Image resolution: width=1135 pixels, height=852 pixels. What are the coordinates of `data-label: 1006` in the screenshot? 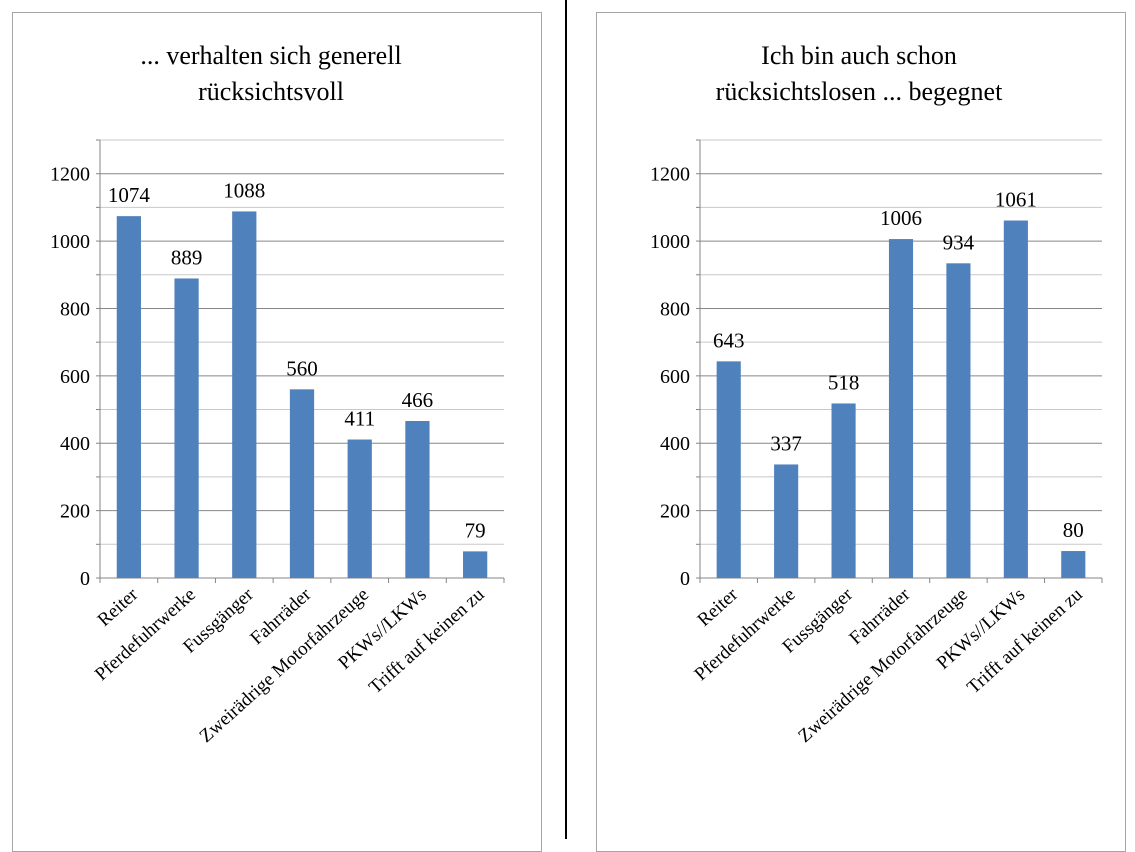 It's located at (901, 218).